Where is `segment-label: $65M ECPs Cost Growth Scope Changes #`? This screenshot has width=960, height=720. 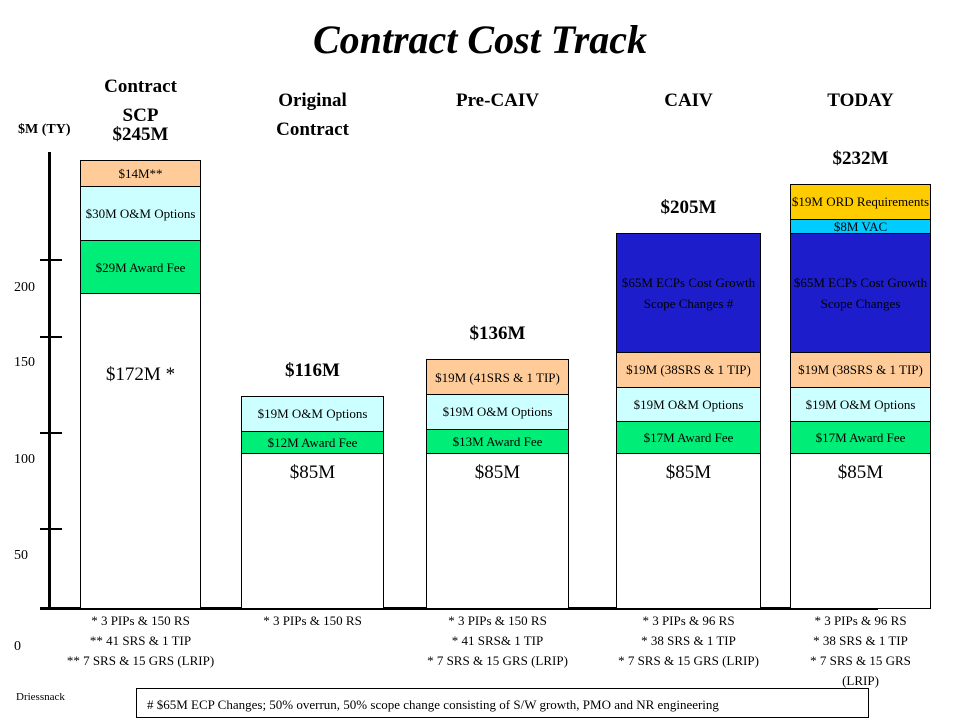 segment-label: $65M ECPs Cost Growth Scope Changes # is located at coordinates (688, 293).